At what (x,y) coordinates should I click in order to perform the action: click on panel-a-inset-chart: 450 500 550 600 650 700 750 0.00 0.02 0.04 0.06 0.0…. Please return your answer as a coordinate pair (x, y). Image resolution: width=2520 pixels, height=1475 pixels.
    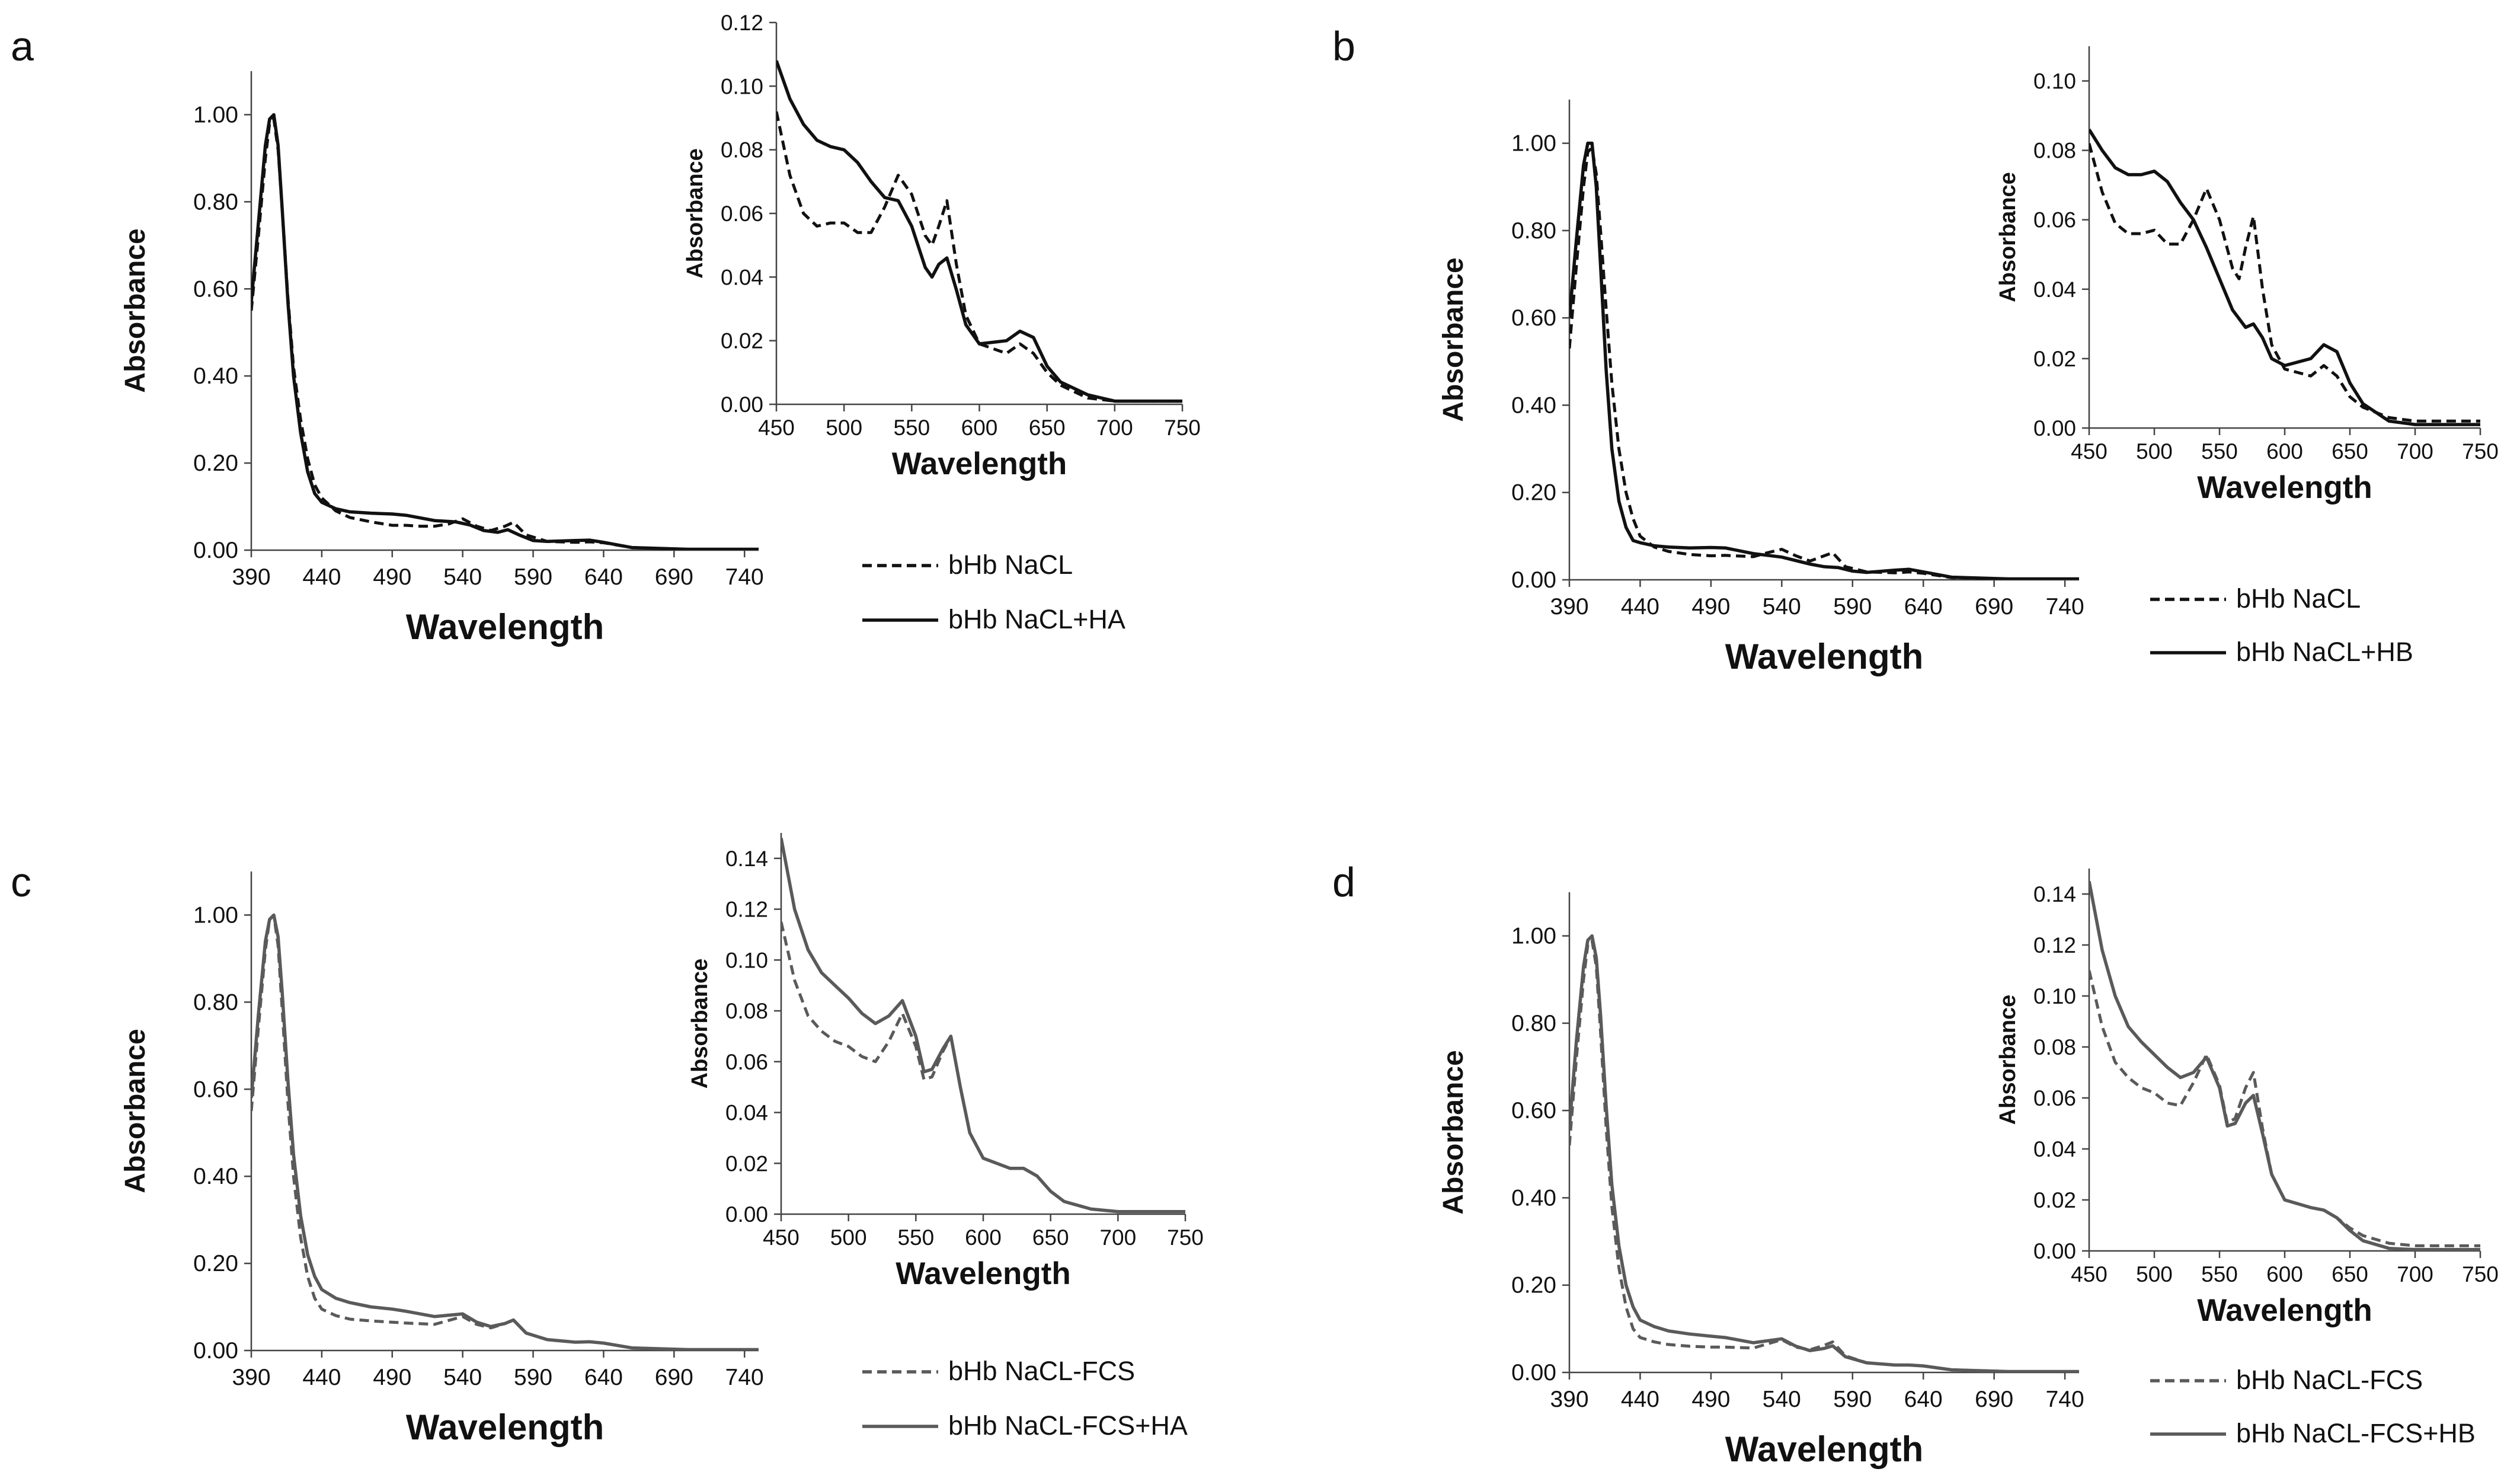
    Looking at the image, I should click on (942, 246).